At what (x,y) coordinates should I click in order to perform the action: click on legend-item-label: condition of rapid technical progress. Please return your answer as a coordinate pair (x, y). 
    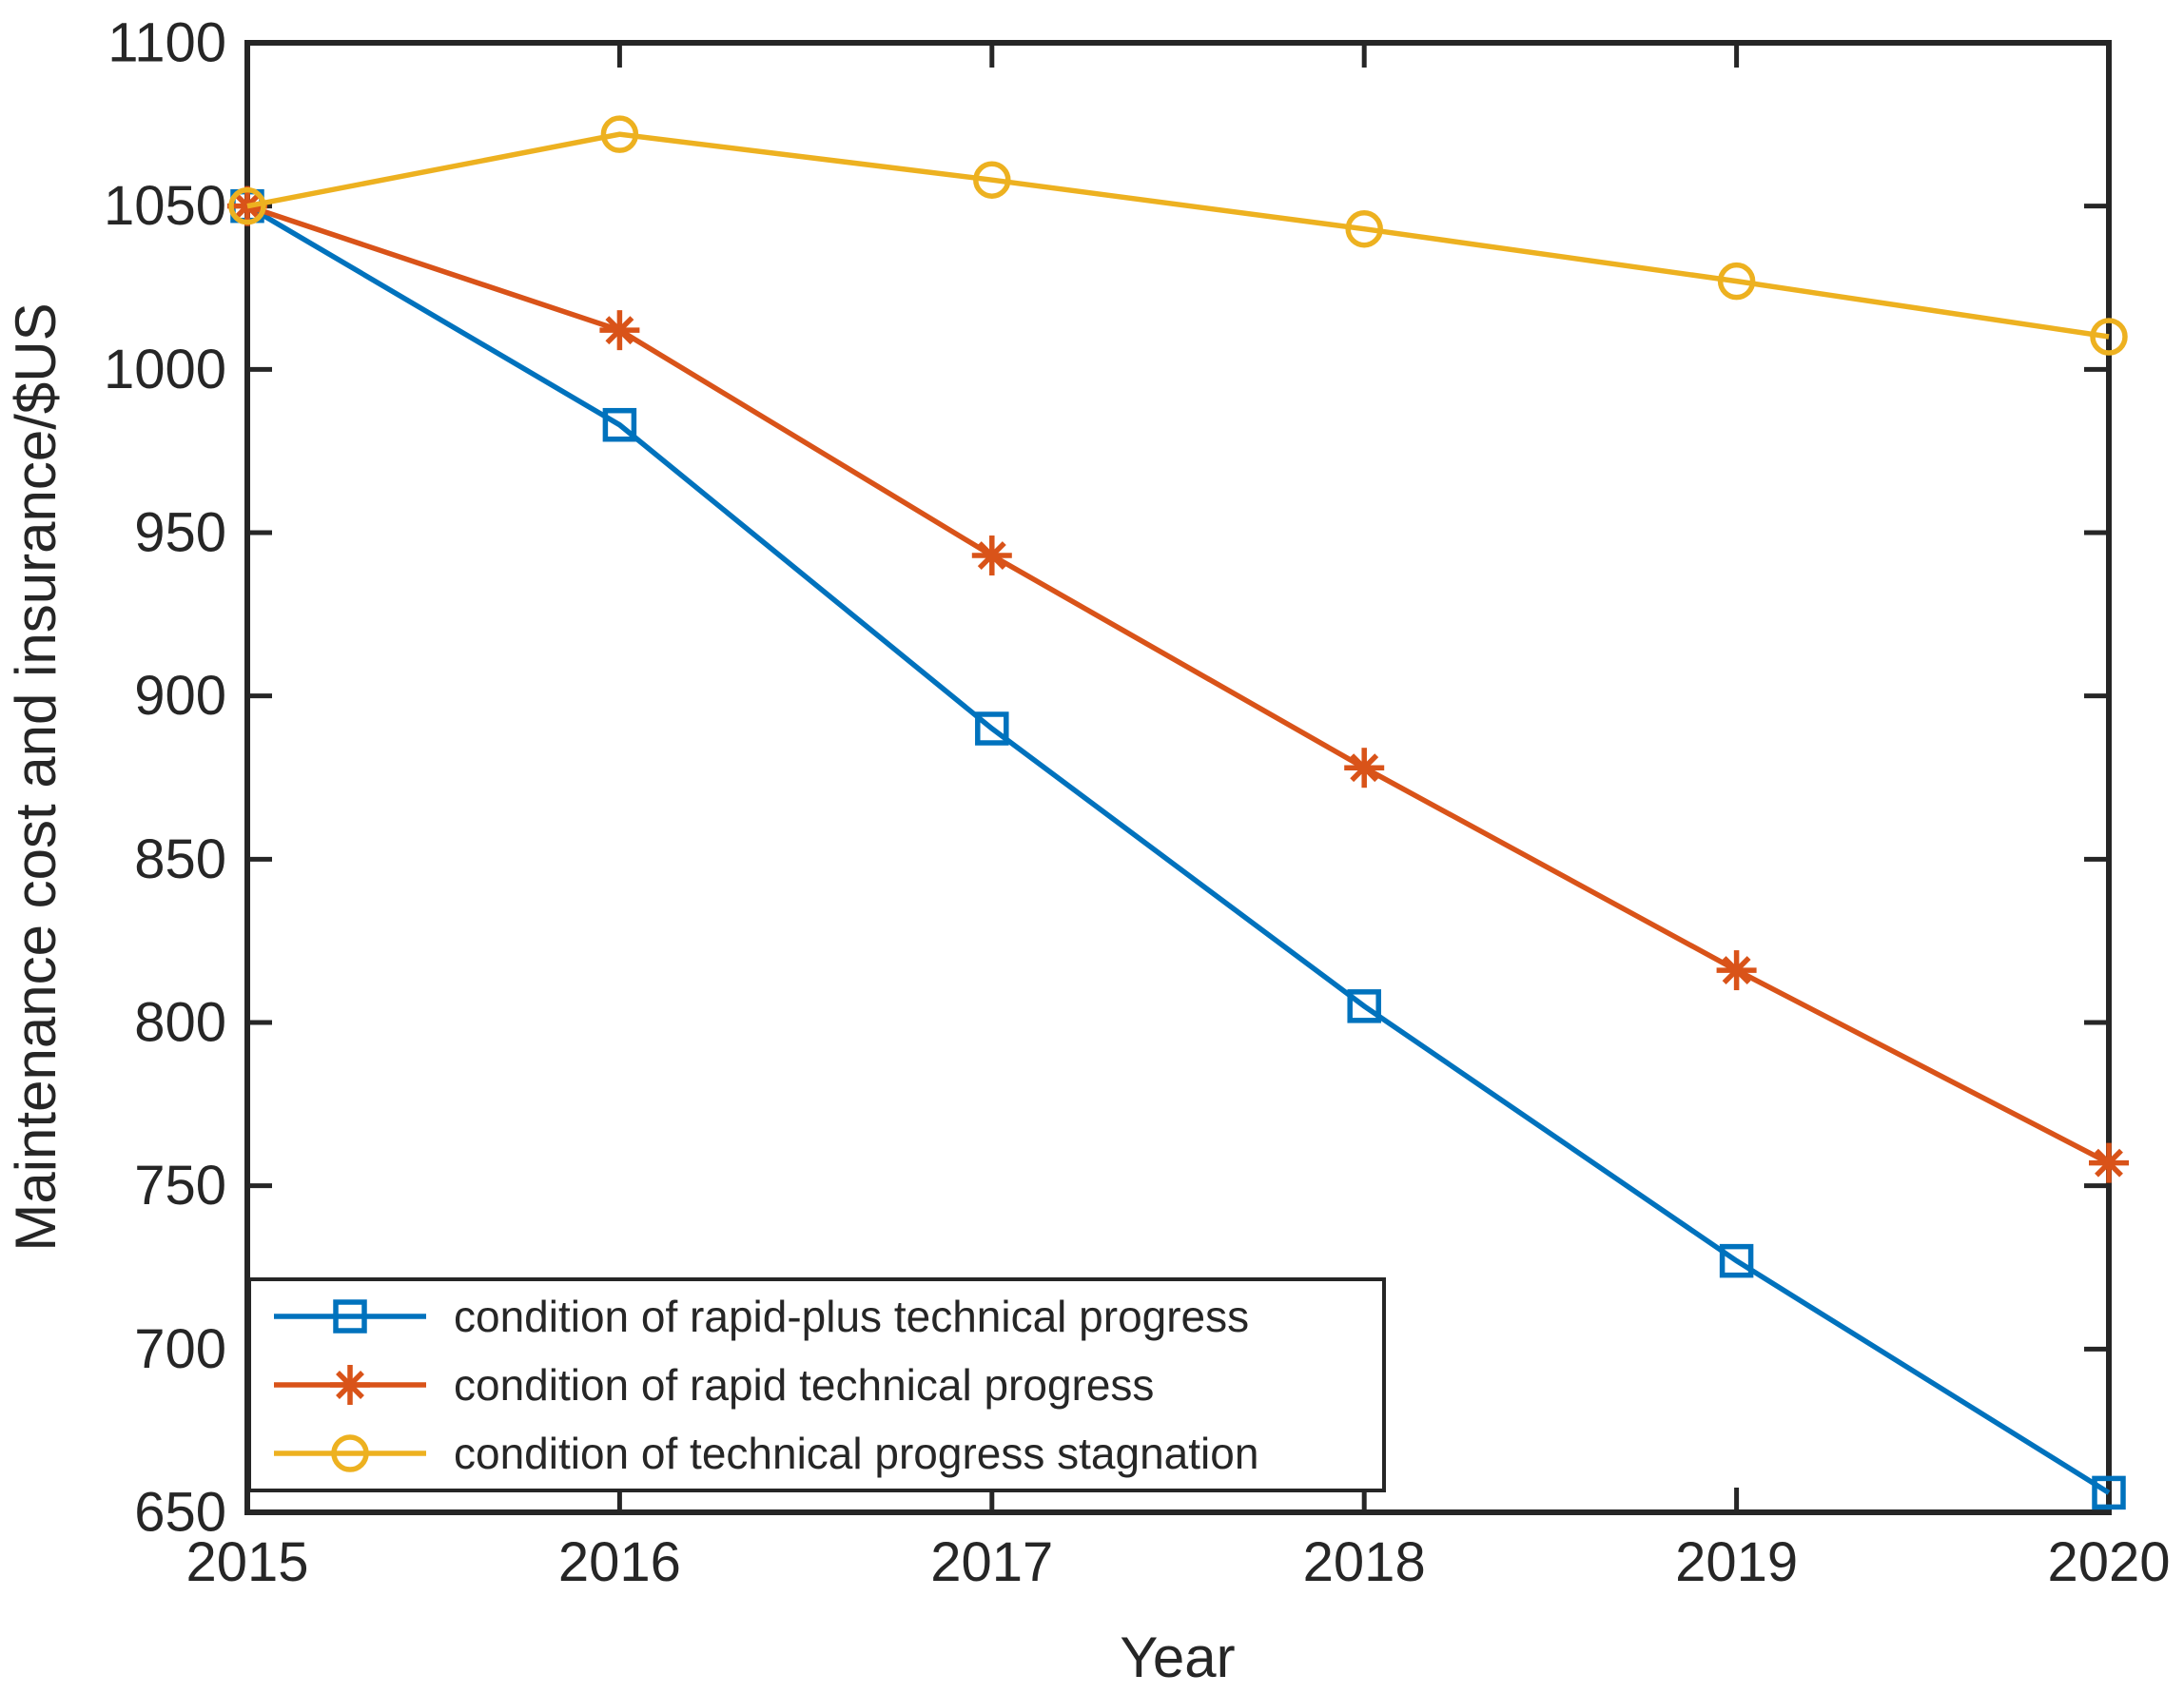
    Looking at the image, I should click on (804, 1385).